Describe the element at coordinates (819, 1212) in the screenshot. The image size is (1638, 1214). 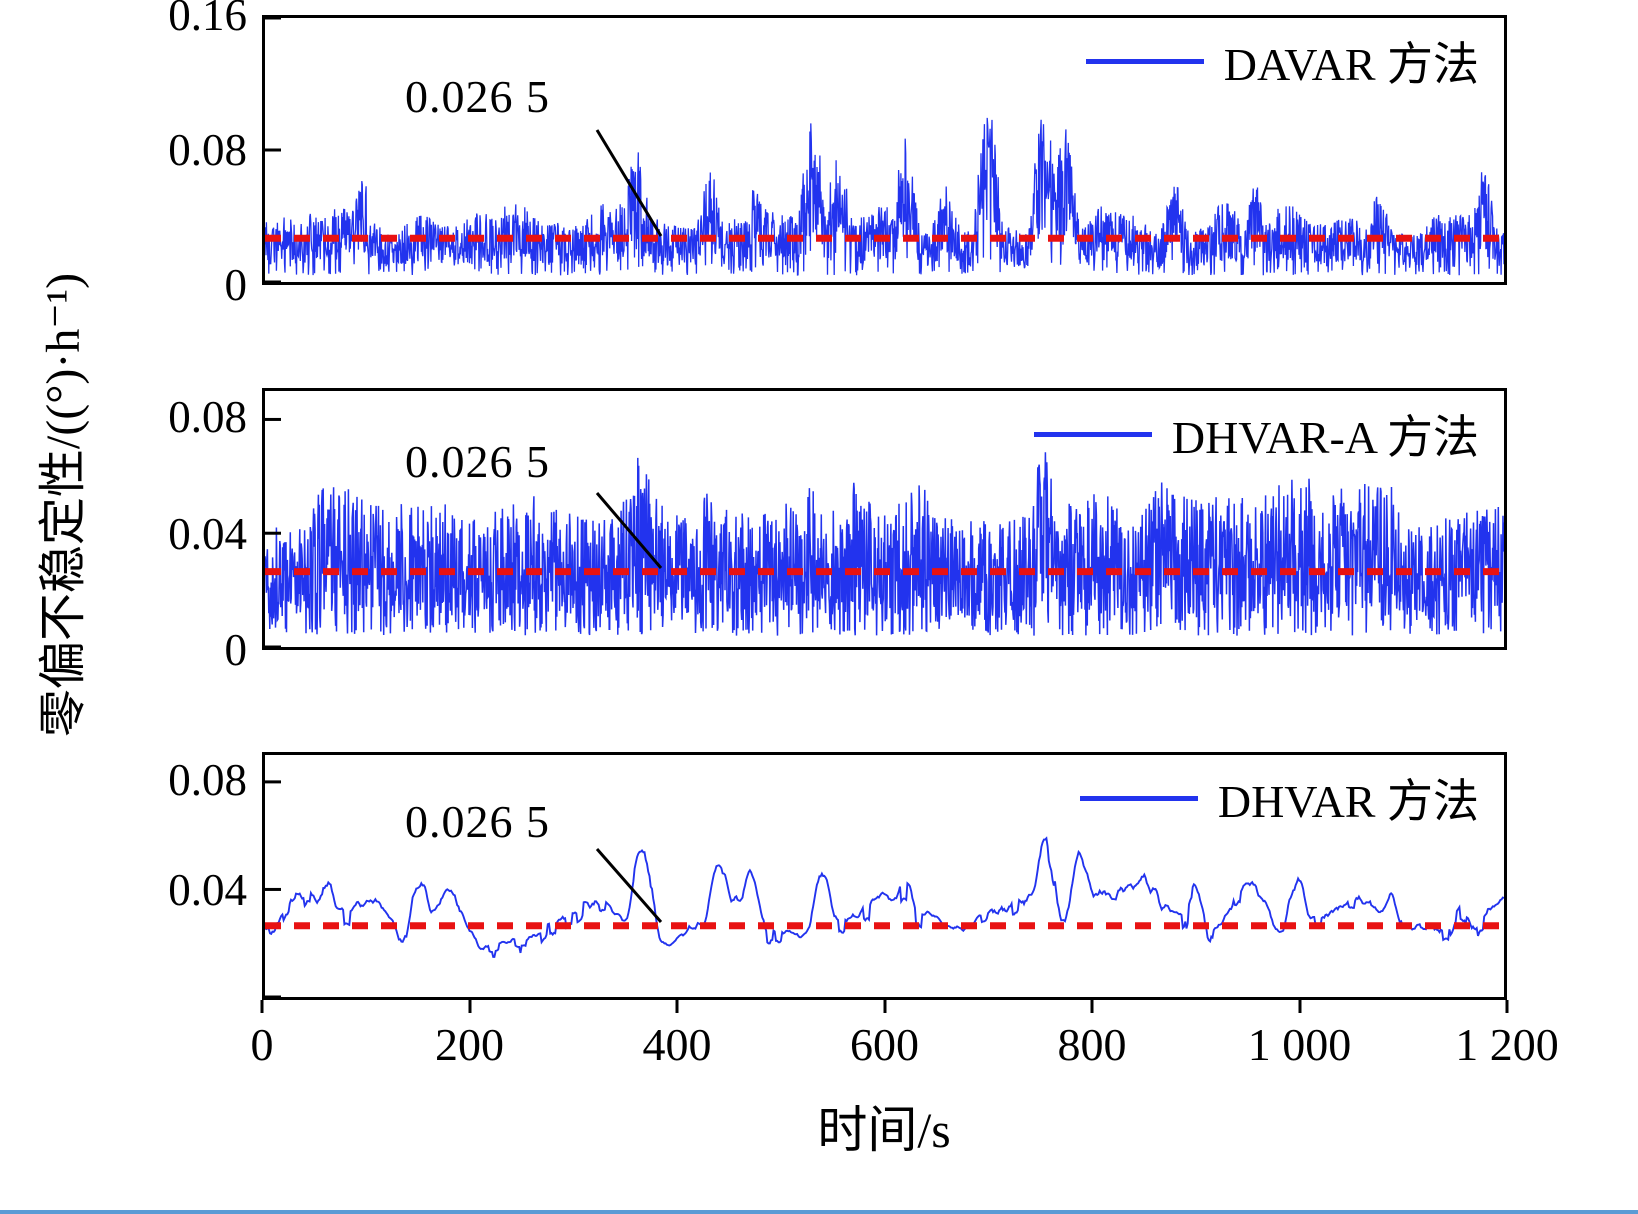
I see `bottom-border` at that location.